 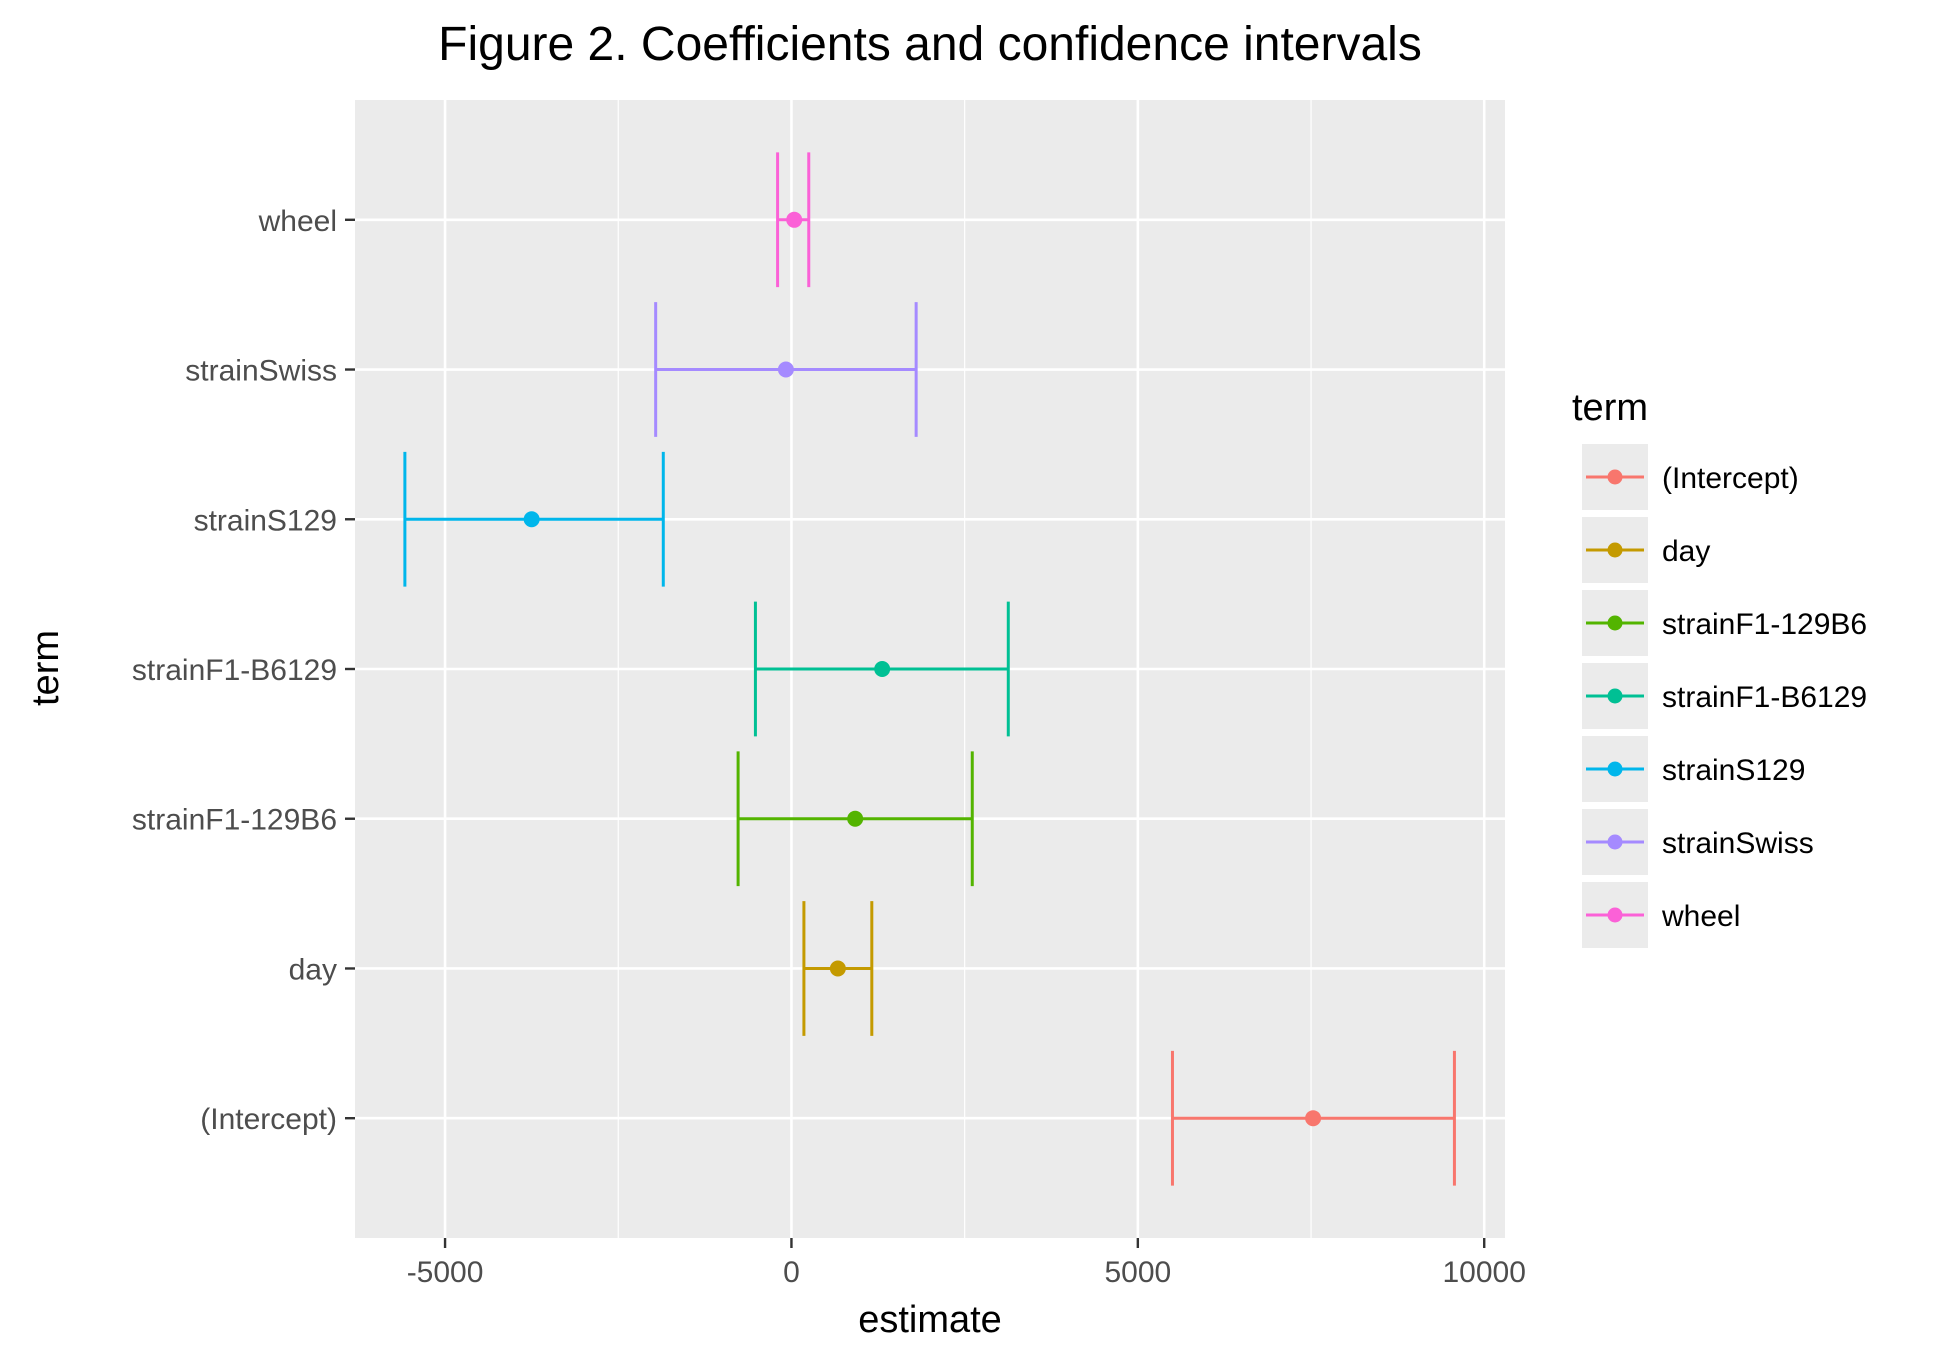 What do you see at coordinates (1610, 408) in the screenshot?
I see `legend-title: term` at bounding box center [1610, 408].